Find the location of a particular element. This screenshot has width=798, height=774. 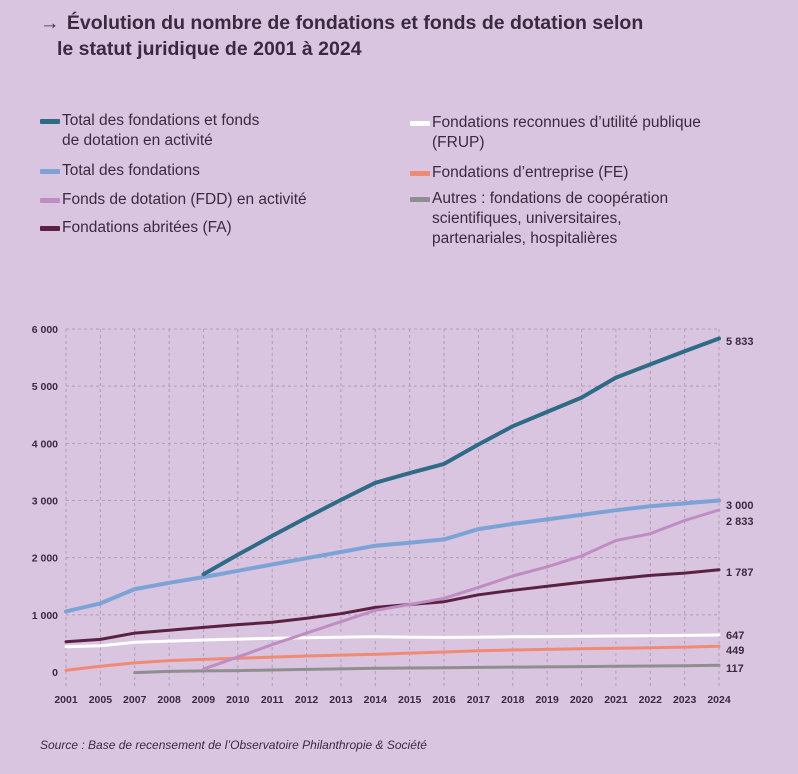

legend-item-fdd: Fonds de dotation (FDD) en activité is located at coordinates (173, 200).